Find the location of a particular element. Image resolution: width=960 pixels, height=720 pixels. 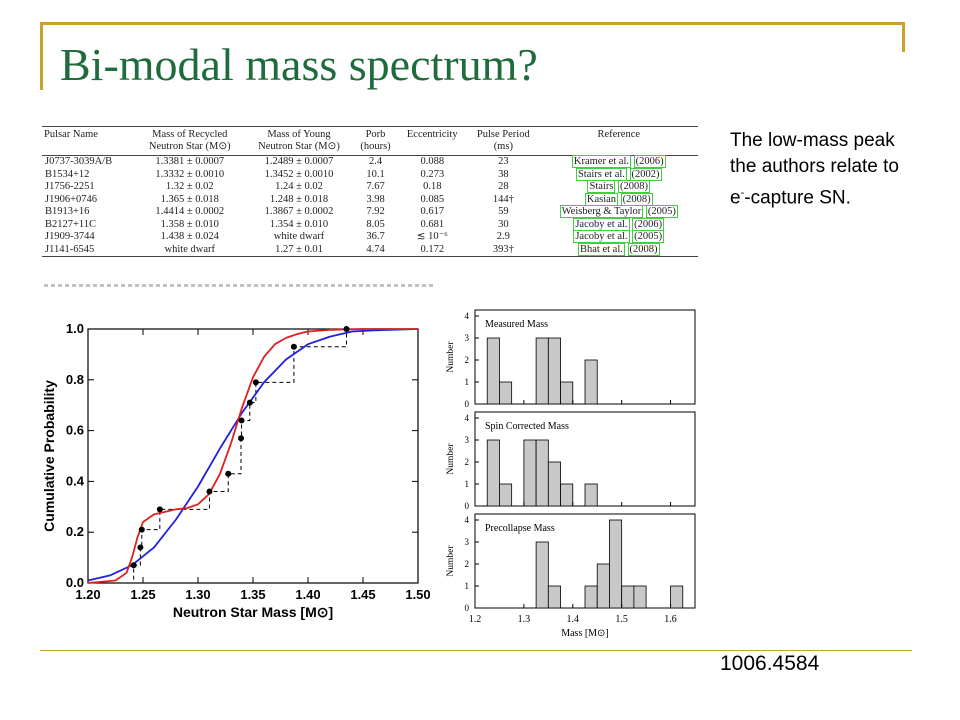

reference-author-link: Stairs et al. is located at coordinates (601, 174).